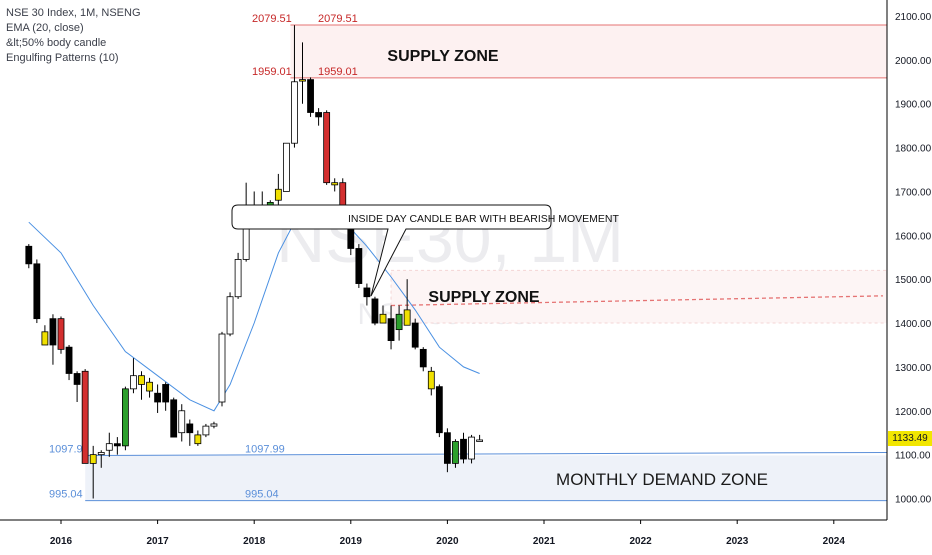  What do you see at coordinates (262, 495) in the screenshot?
I see `level-label-right-3: 995.04` at bounding box center [262, 495].